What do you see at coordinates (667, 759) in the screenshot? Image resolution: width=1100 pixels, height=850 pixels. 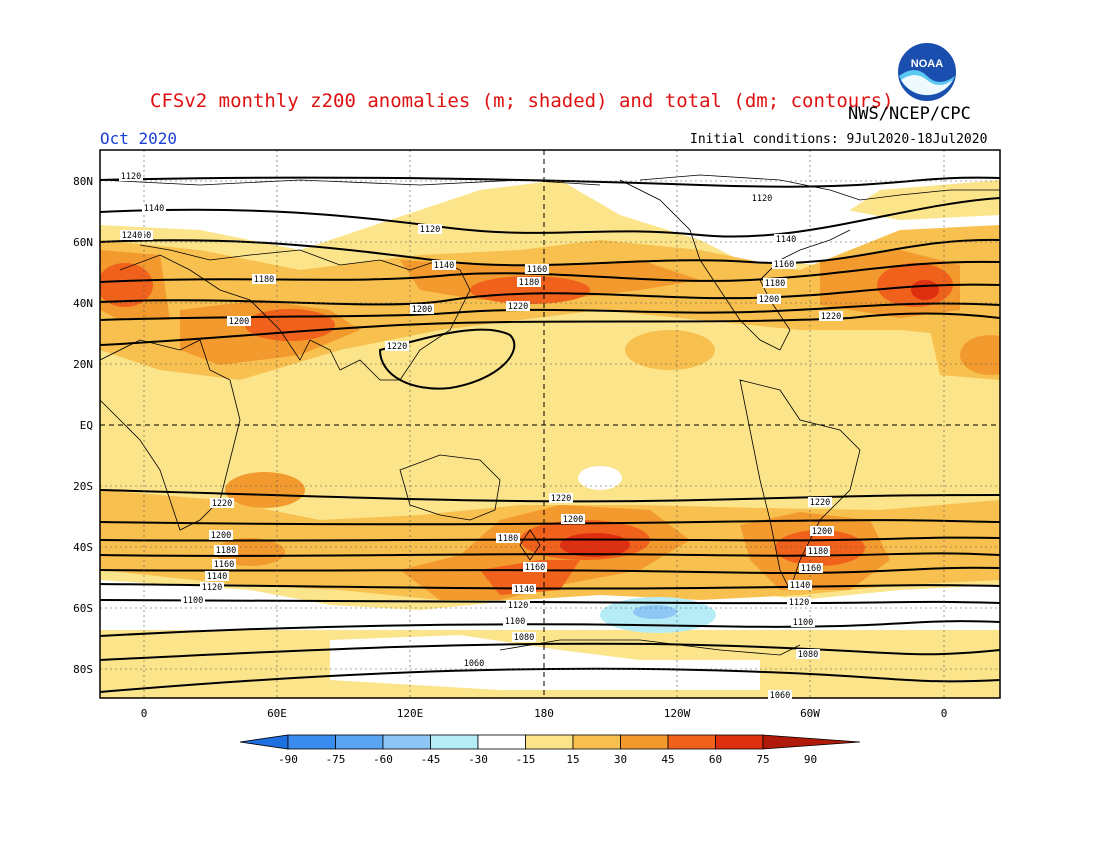 I see `colorbar-label: 45` at bounding box center [667, 759].